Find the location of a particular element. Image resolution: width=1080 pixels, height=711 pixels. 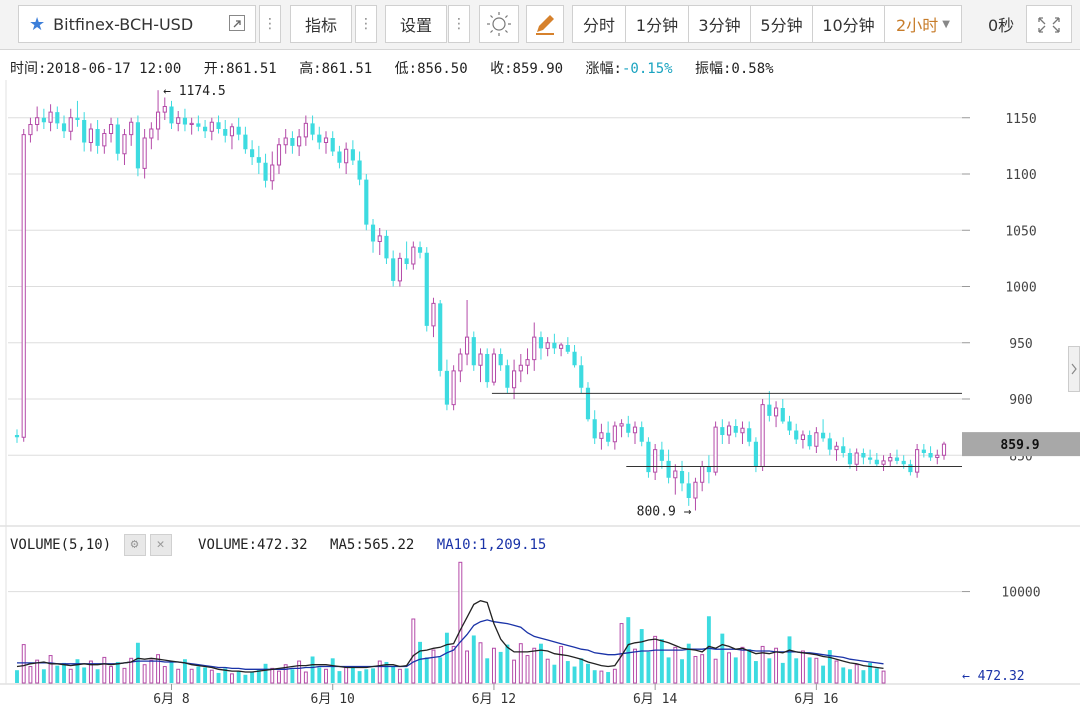

price-scale-scroll-handle is located at coordinates (1074, 369).